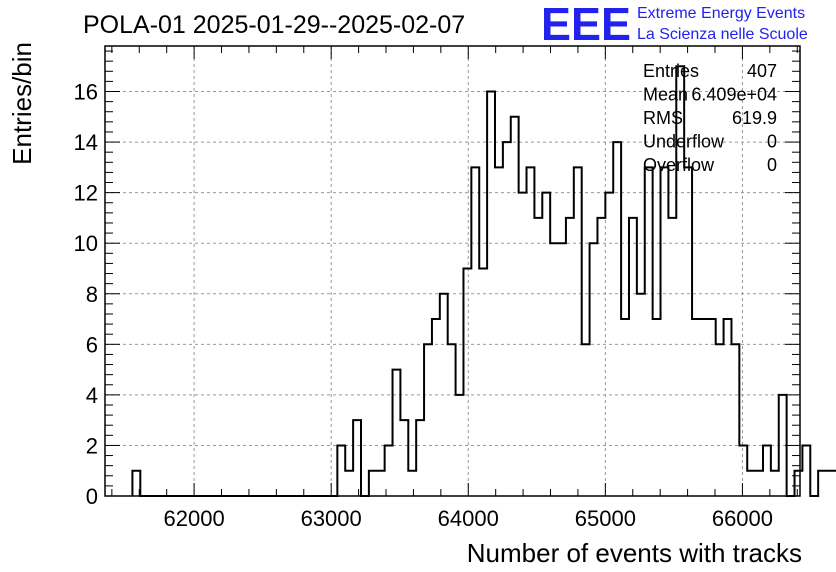  I want to click on y-tick-label: 8, so click(92, 294).